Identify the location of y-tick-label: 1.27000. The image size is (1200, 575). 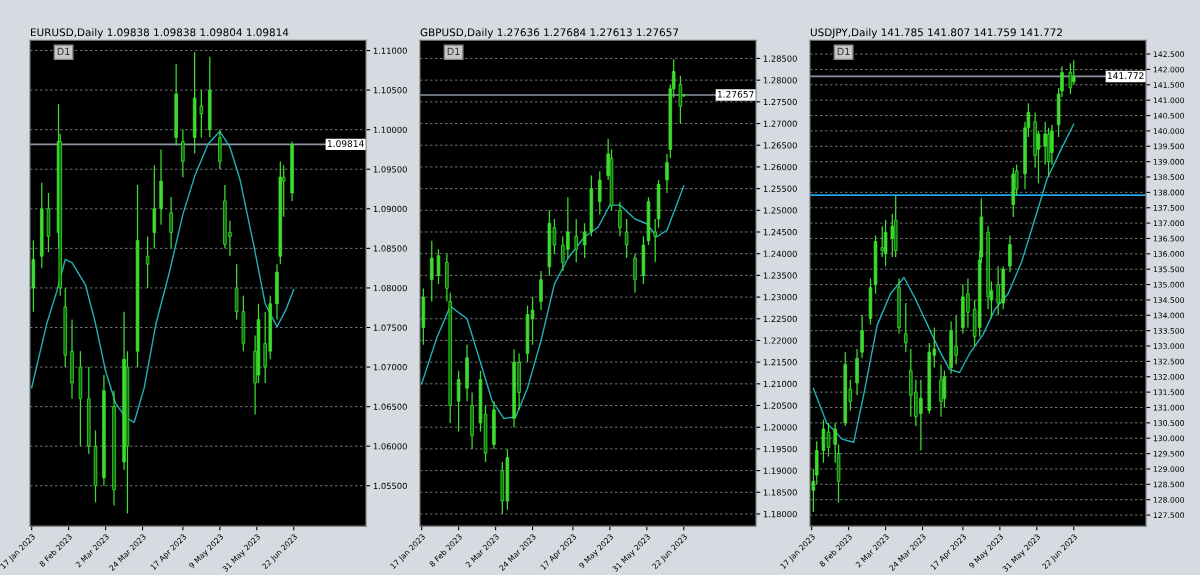
(780, 123).